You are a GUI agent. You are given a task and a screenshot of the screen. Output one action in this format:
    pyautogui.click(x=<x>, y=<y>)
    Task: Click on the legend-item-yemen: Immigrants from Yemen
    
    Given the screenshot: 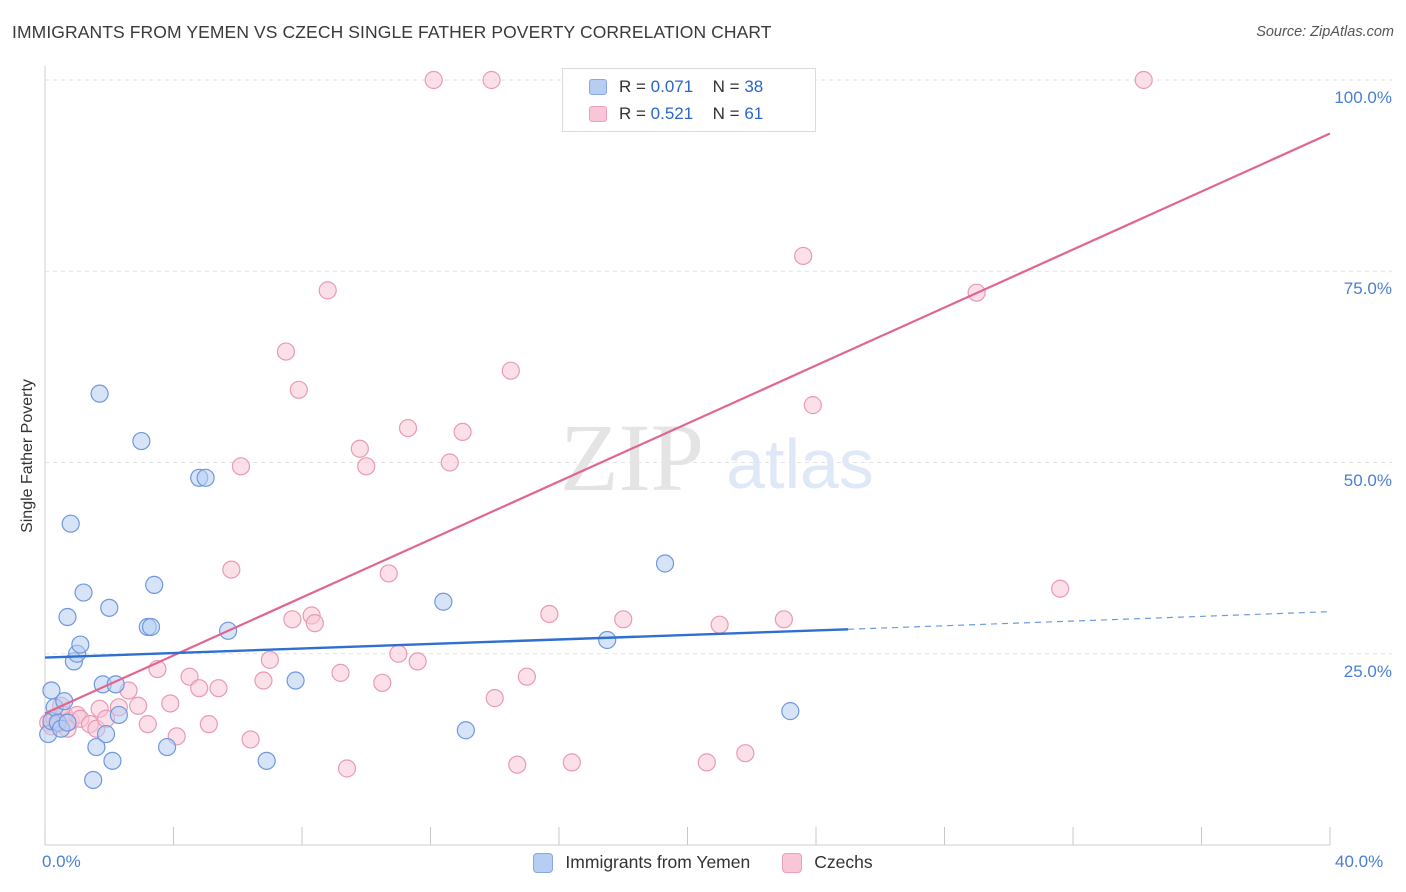 What is the action you would take?
    pyautogui.click(x=641, y=862)
    